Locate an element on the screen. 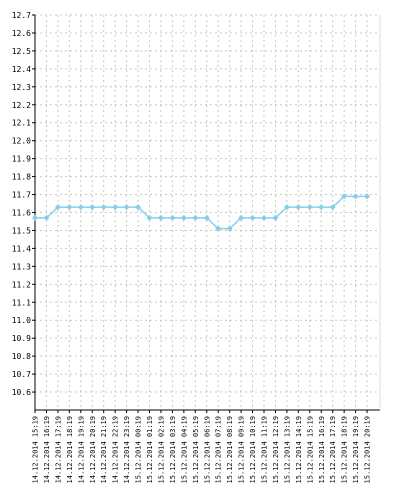 The height and width of the screenshot is (500, 400). x-tick-label: 15.12.2014 20:19 is located at coordinates (368, 449).